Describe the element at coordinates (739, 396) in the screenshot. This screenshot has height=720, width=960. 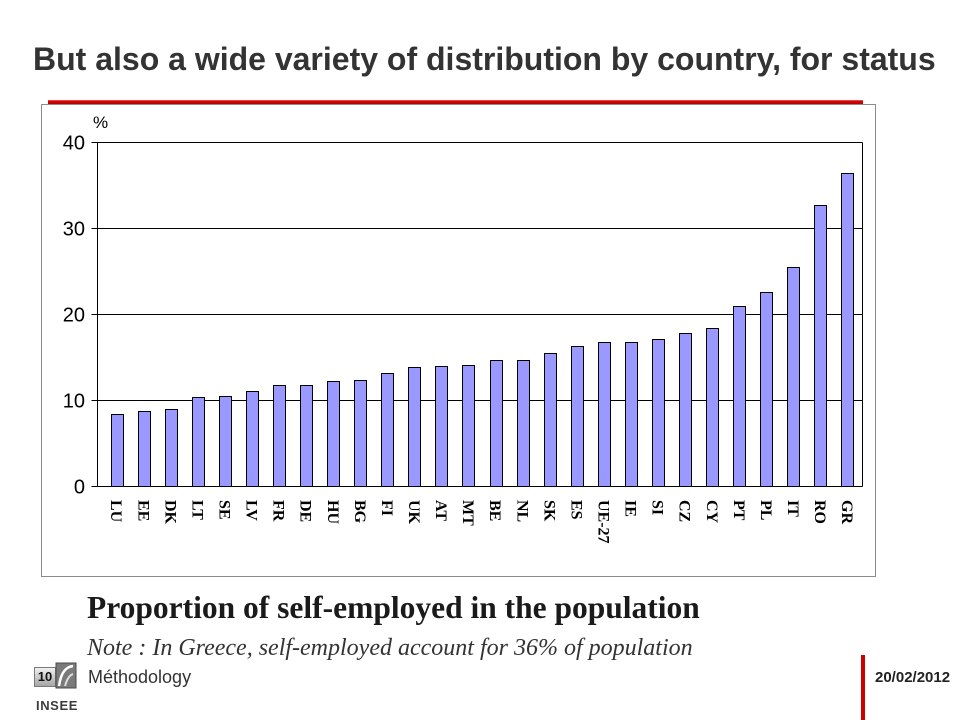
I see `bar-pt` at that location.